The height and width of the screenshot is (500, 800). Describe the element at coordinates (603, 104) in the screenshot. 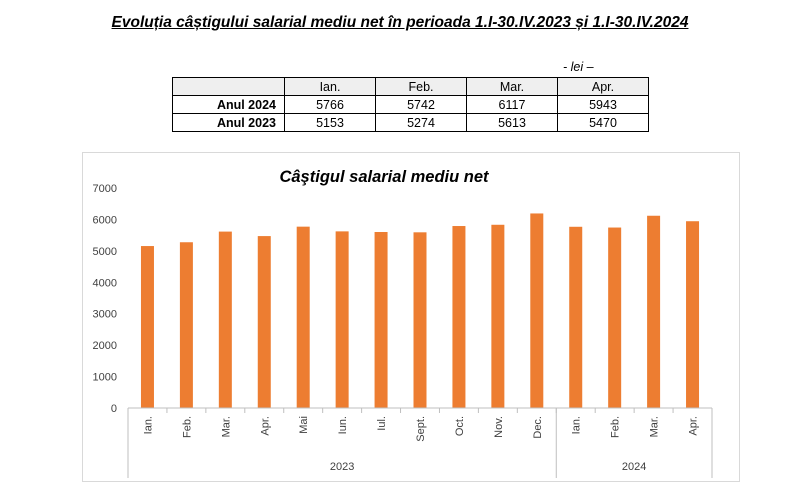

I see `table-cell: 5943` at that location.